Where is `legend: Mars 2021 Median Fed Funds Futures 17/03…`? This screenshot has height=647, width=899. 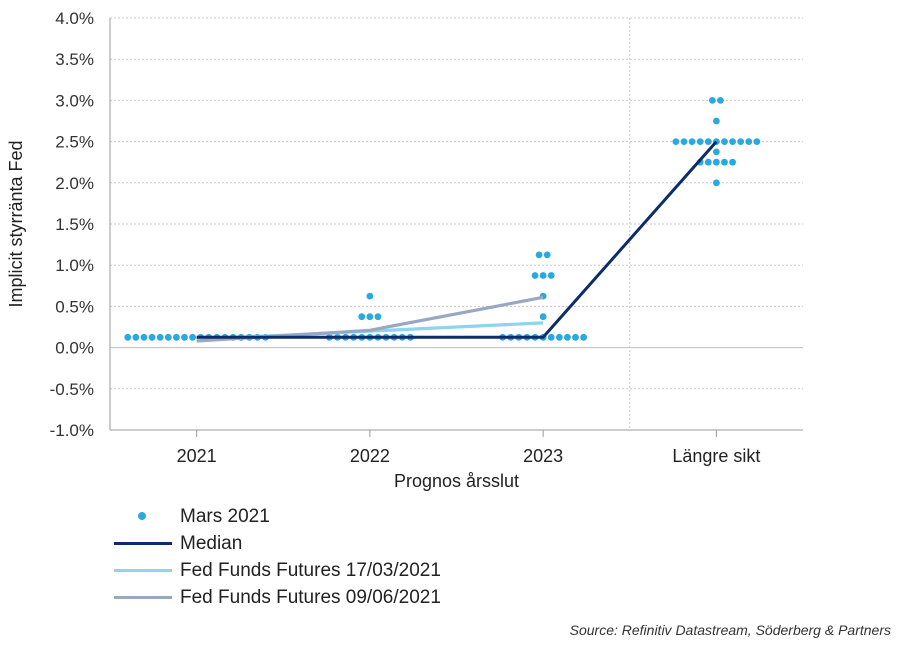
legend: Mars 2021 Median Fed Funds Futures 17/03… is located at coordinates (275, 557).